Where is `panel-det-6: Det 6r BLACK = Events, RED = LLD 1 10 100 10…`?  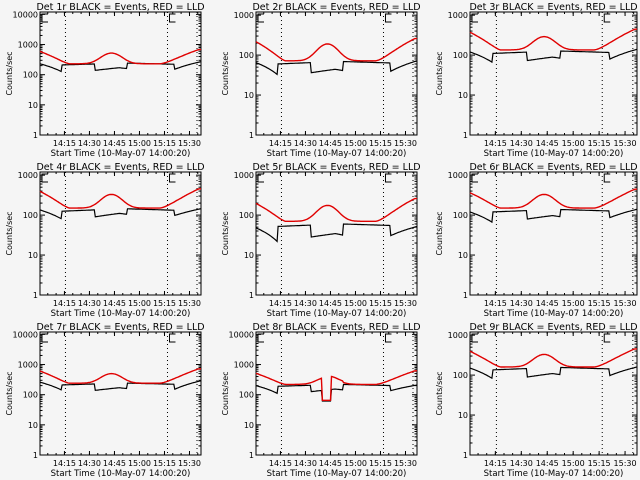
panel-det-6: Det 6r BLACK = Events, RED = LLD 1 10 100 10… is located at coordinates (536, 240).